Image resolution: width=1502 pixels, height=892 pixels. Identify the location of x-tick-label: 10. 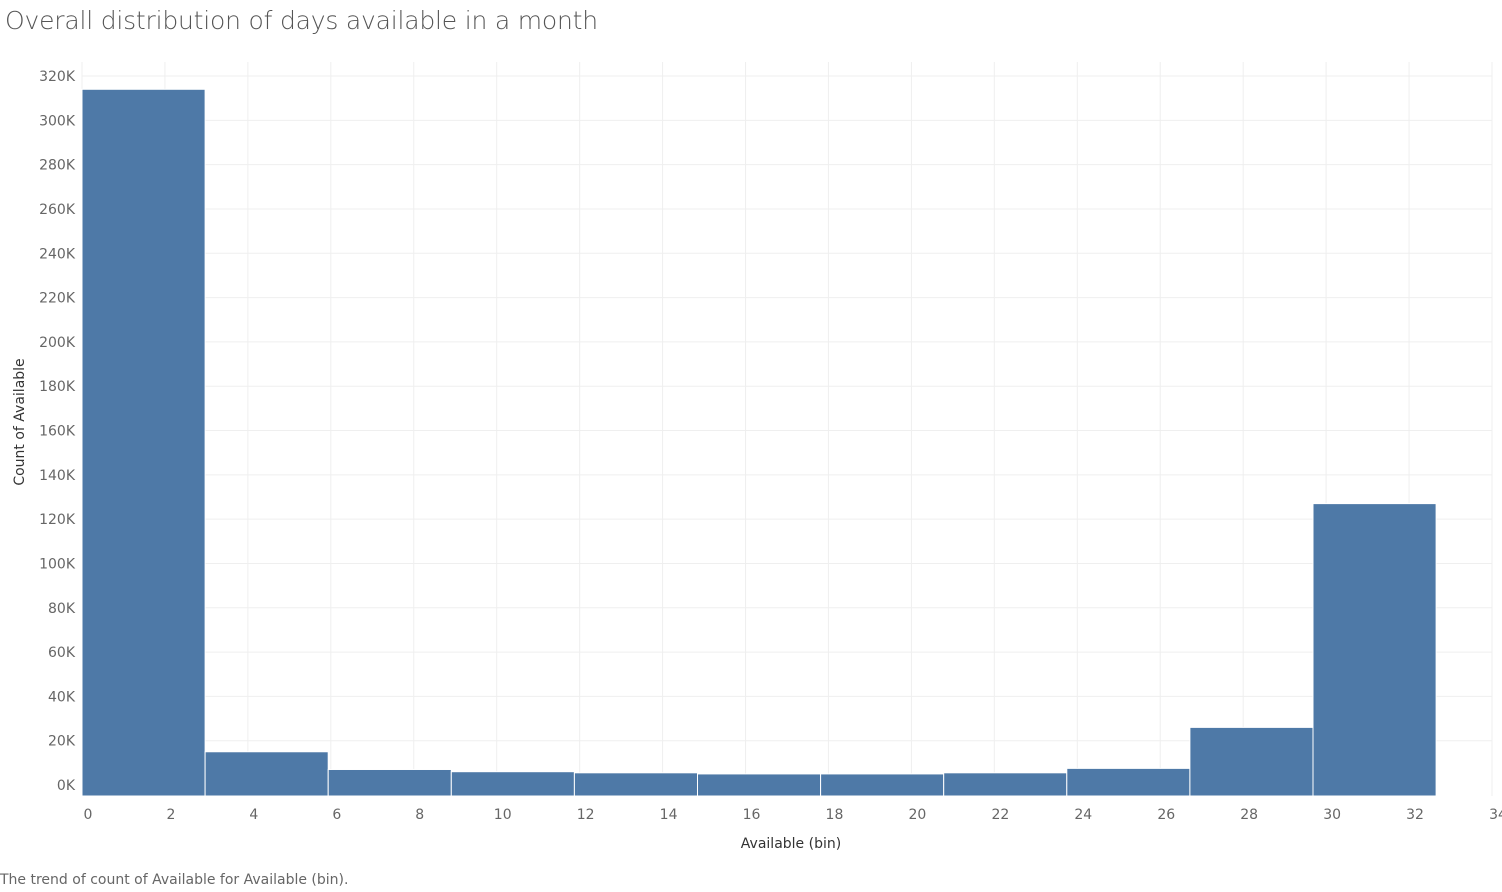
(503, 815).